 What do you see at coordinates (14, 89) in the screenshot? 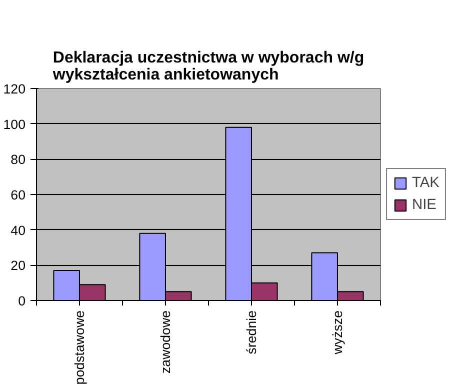
I see `y-tick-label: 120` at bounding box center [14, 89].